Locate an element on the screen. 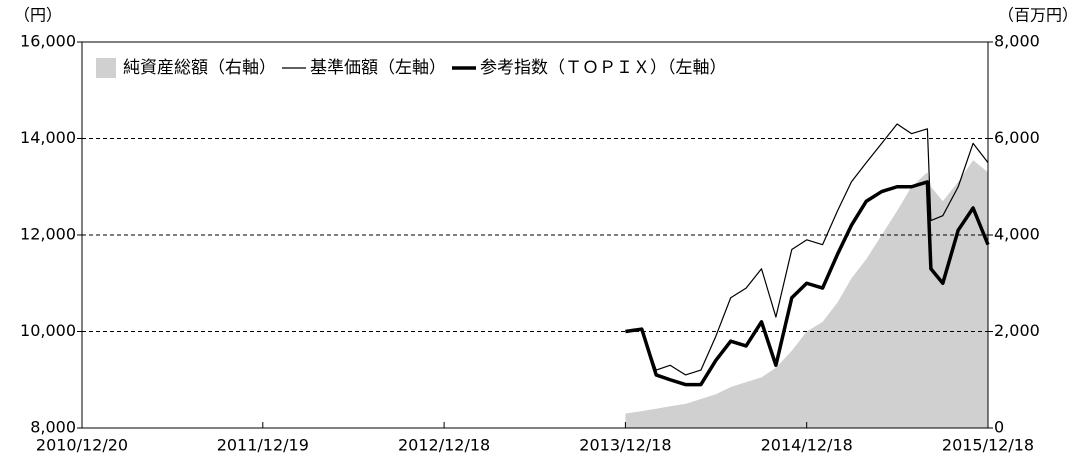 The image size is (1080, 460). x-tick-label: 2014/12/18 is located at coordinates (807, 445).